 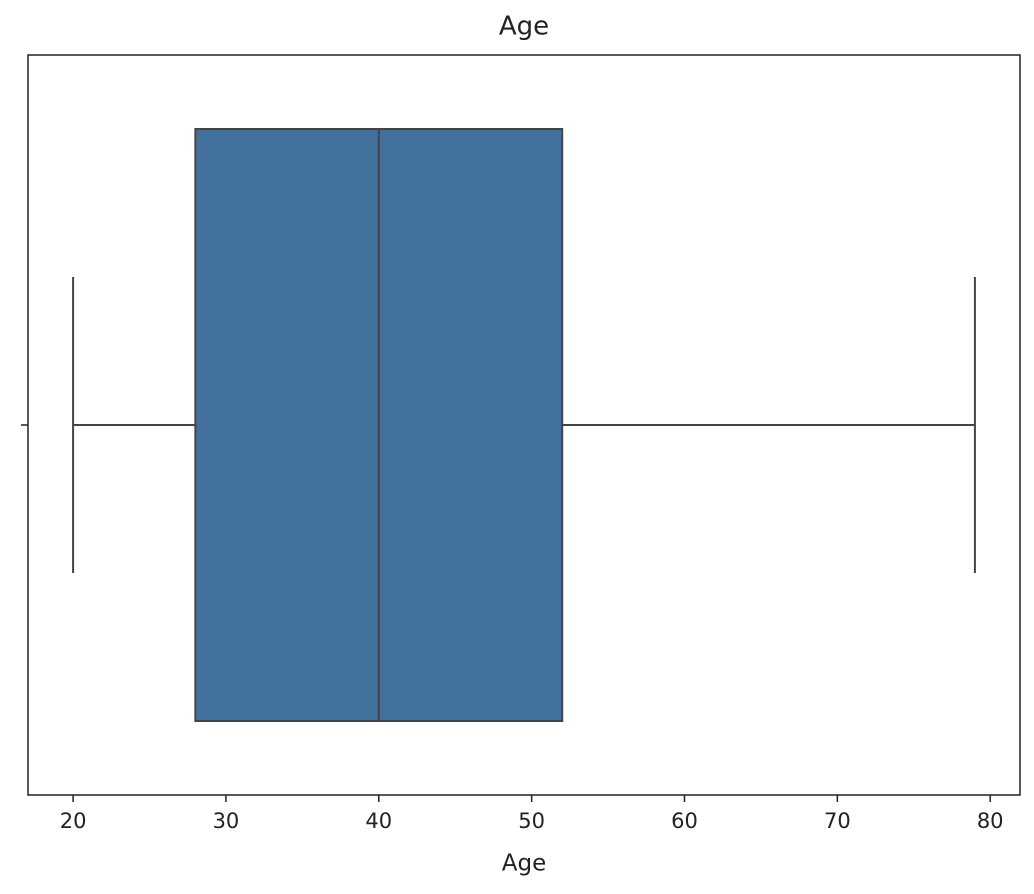 I want to click on x-axis-label: Age, so click(x=524, y=864).